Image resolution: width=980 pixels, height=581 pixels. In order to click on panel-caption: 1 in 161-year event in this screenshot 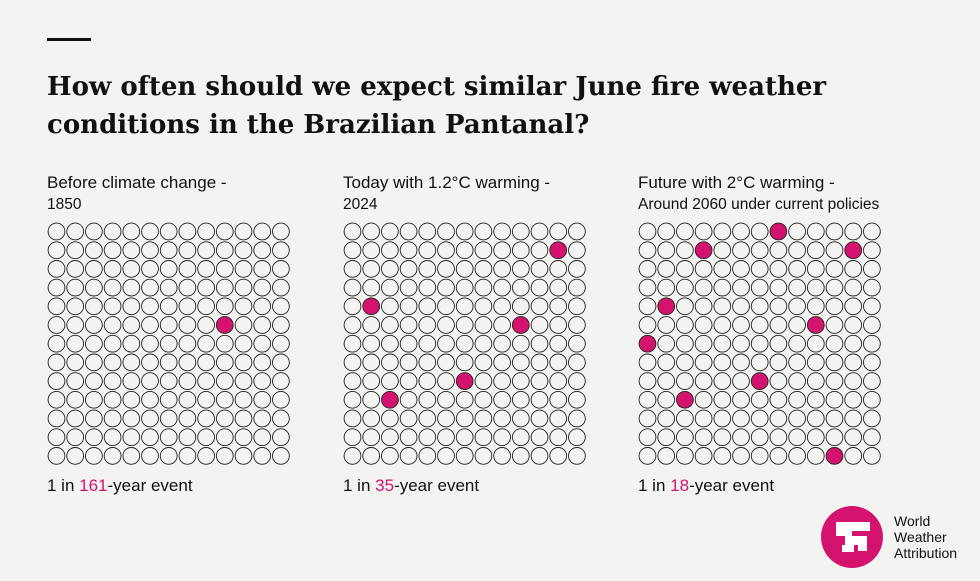, I will do `click(120, 486)`.